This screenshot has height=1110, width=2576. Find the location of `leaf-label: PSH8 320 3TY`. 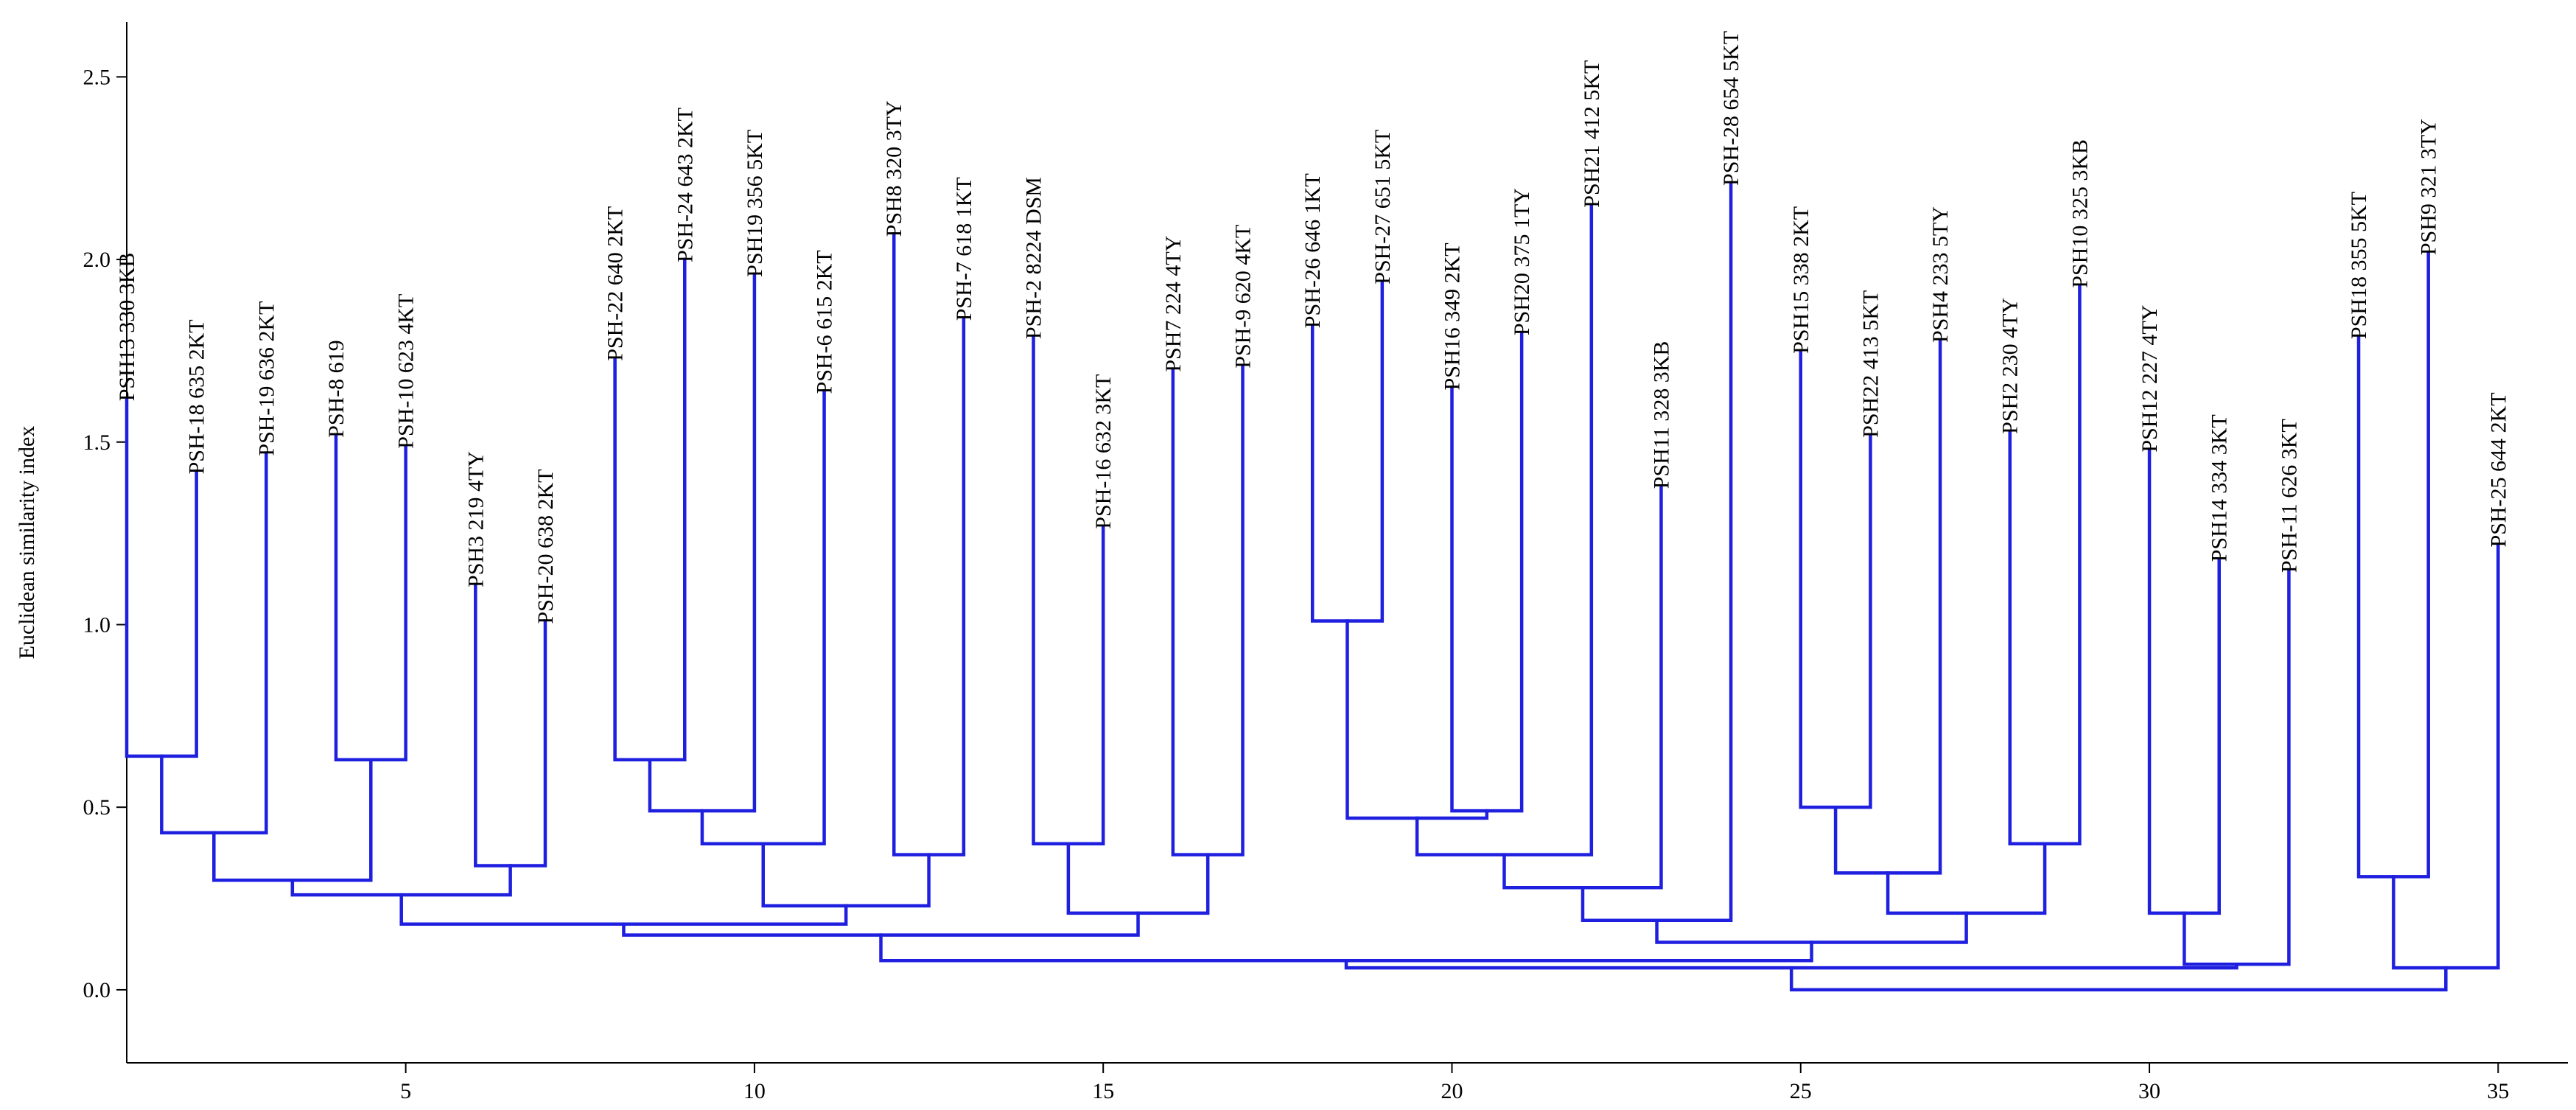

leaf-label: PSH8 320 3TY is located at coordinates (894, 168).